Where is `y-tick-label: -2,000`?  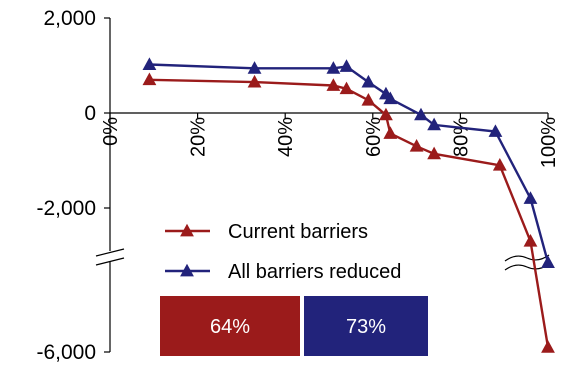
y-tick-label: -2,000 is located at coordinates (66, 208).